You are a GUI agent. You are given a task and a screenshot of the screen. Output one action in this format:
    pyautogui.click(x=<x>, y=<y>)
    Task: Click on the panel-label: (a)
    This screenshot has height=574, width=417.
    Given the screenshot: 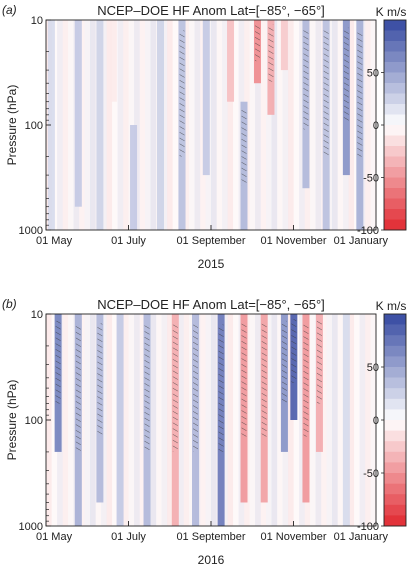 What is the action you would take?
    pyautogui.click(x=9, y=10)
    